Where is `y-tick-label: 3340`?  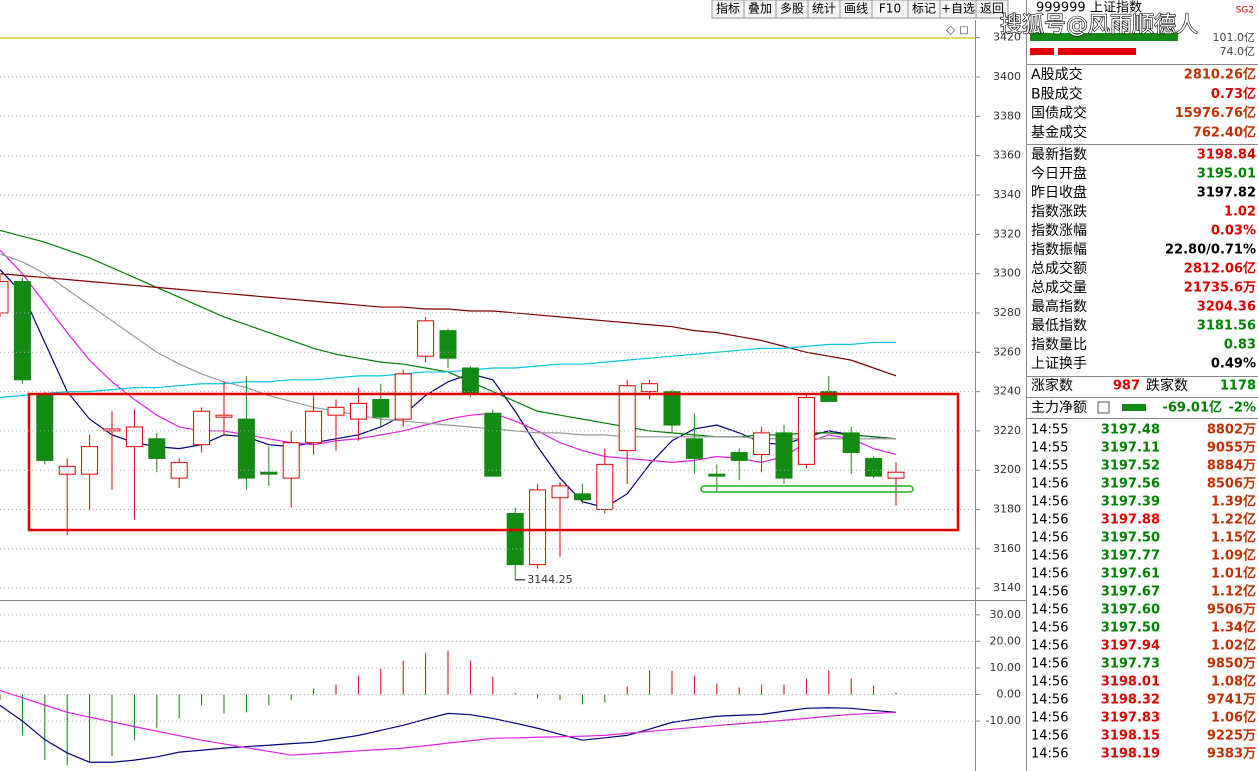
y-tick-label: 3340 is located at coordinates (1007, 194).